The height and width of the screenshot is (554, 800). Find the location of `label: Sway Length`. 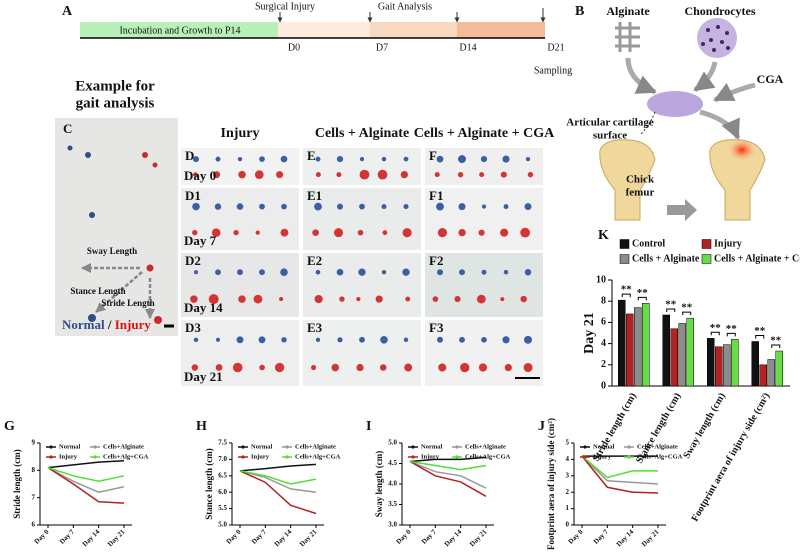

label: Sway Length is located at coordinates (112, 251).